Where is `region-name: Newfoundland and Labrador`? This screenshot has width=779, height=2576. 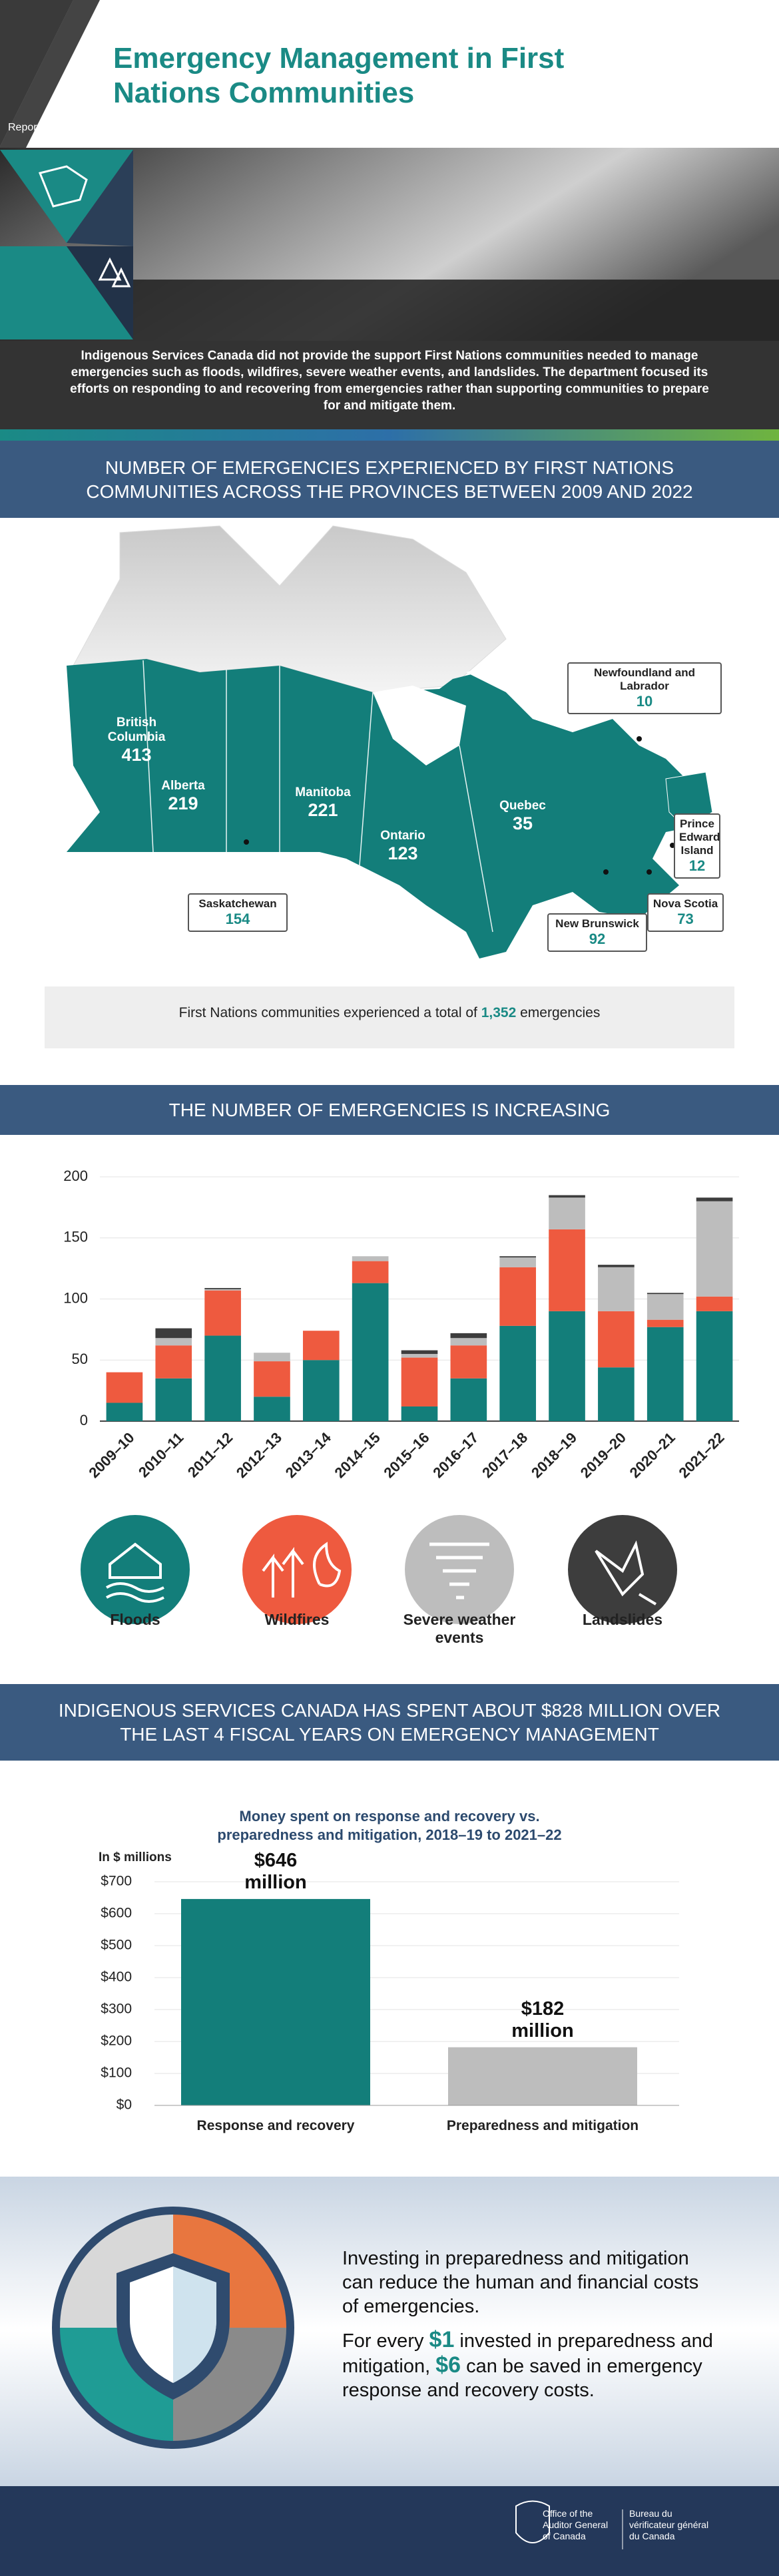 region-name: Newfoundland and Labrador is located at coordinates (644, 679).